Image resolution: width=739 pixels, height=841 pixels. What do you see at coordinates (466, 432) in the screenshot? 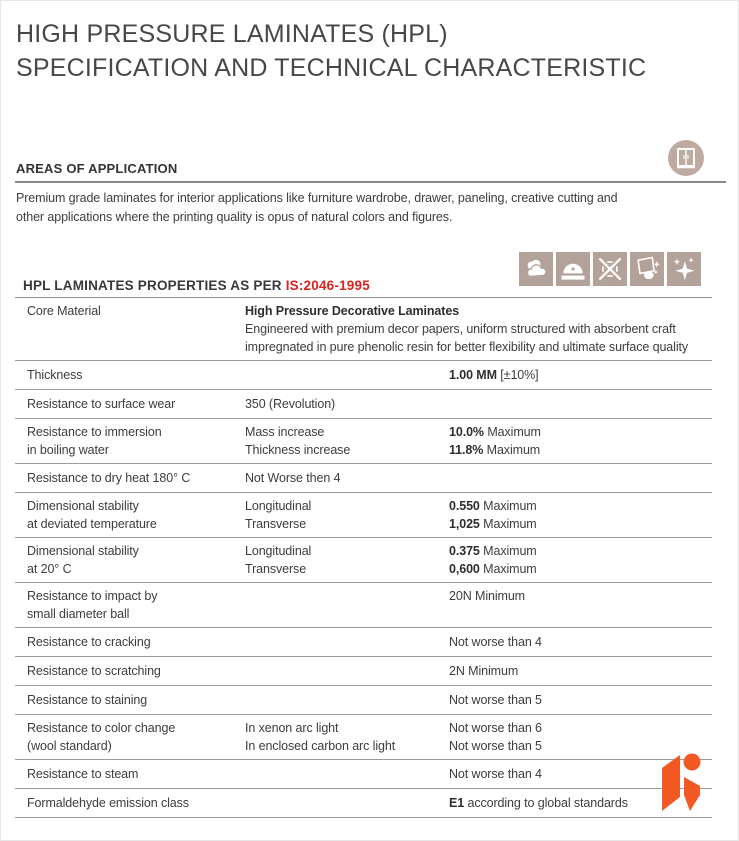
I see `value-bold: 10.0%` at bounding box center [466, 432].